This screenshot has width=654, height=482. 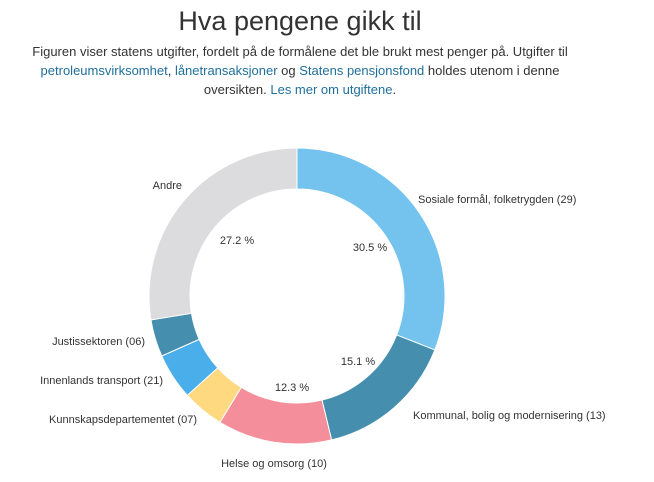 What do you see at coordinates (370, 248) in the screenshot?
I see `value-label-sosiale-formal-folketrygden: 30.5 %` at bounding box center [370, 248].